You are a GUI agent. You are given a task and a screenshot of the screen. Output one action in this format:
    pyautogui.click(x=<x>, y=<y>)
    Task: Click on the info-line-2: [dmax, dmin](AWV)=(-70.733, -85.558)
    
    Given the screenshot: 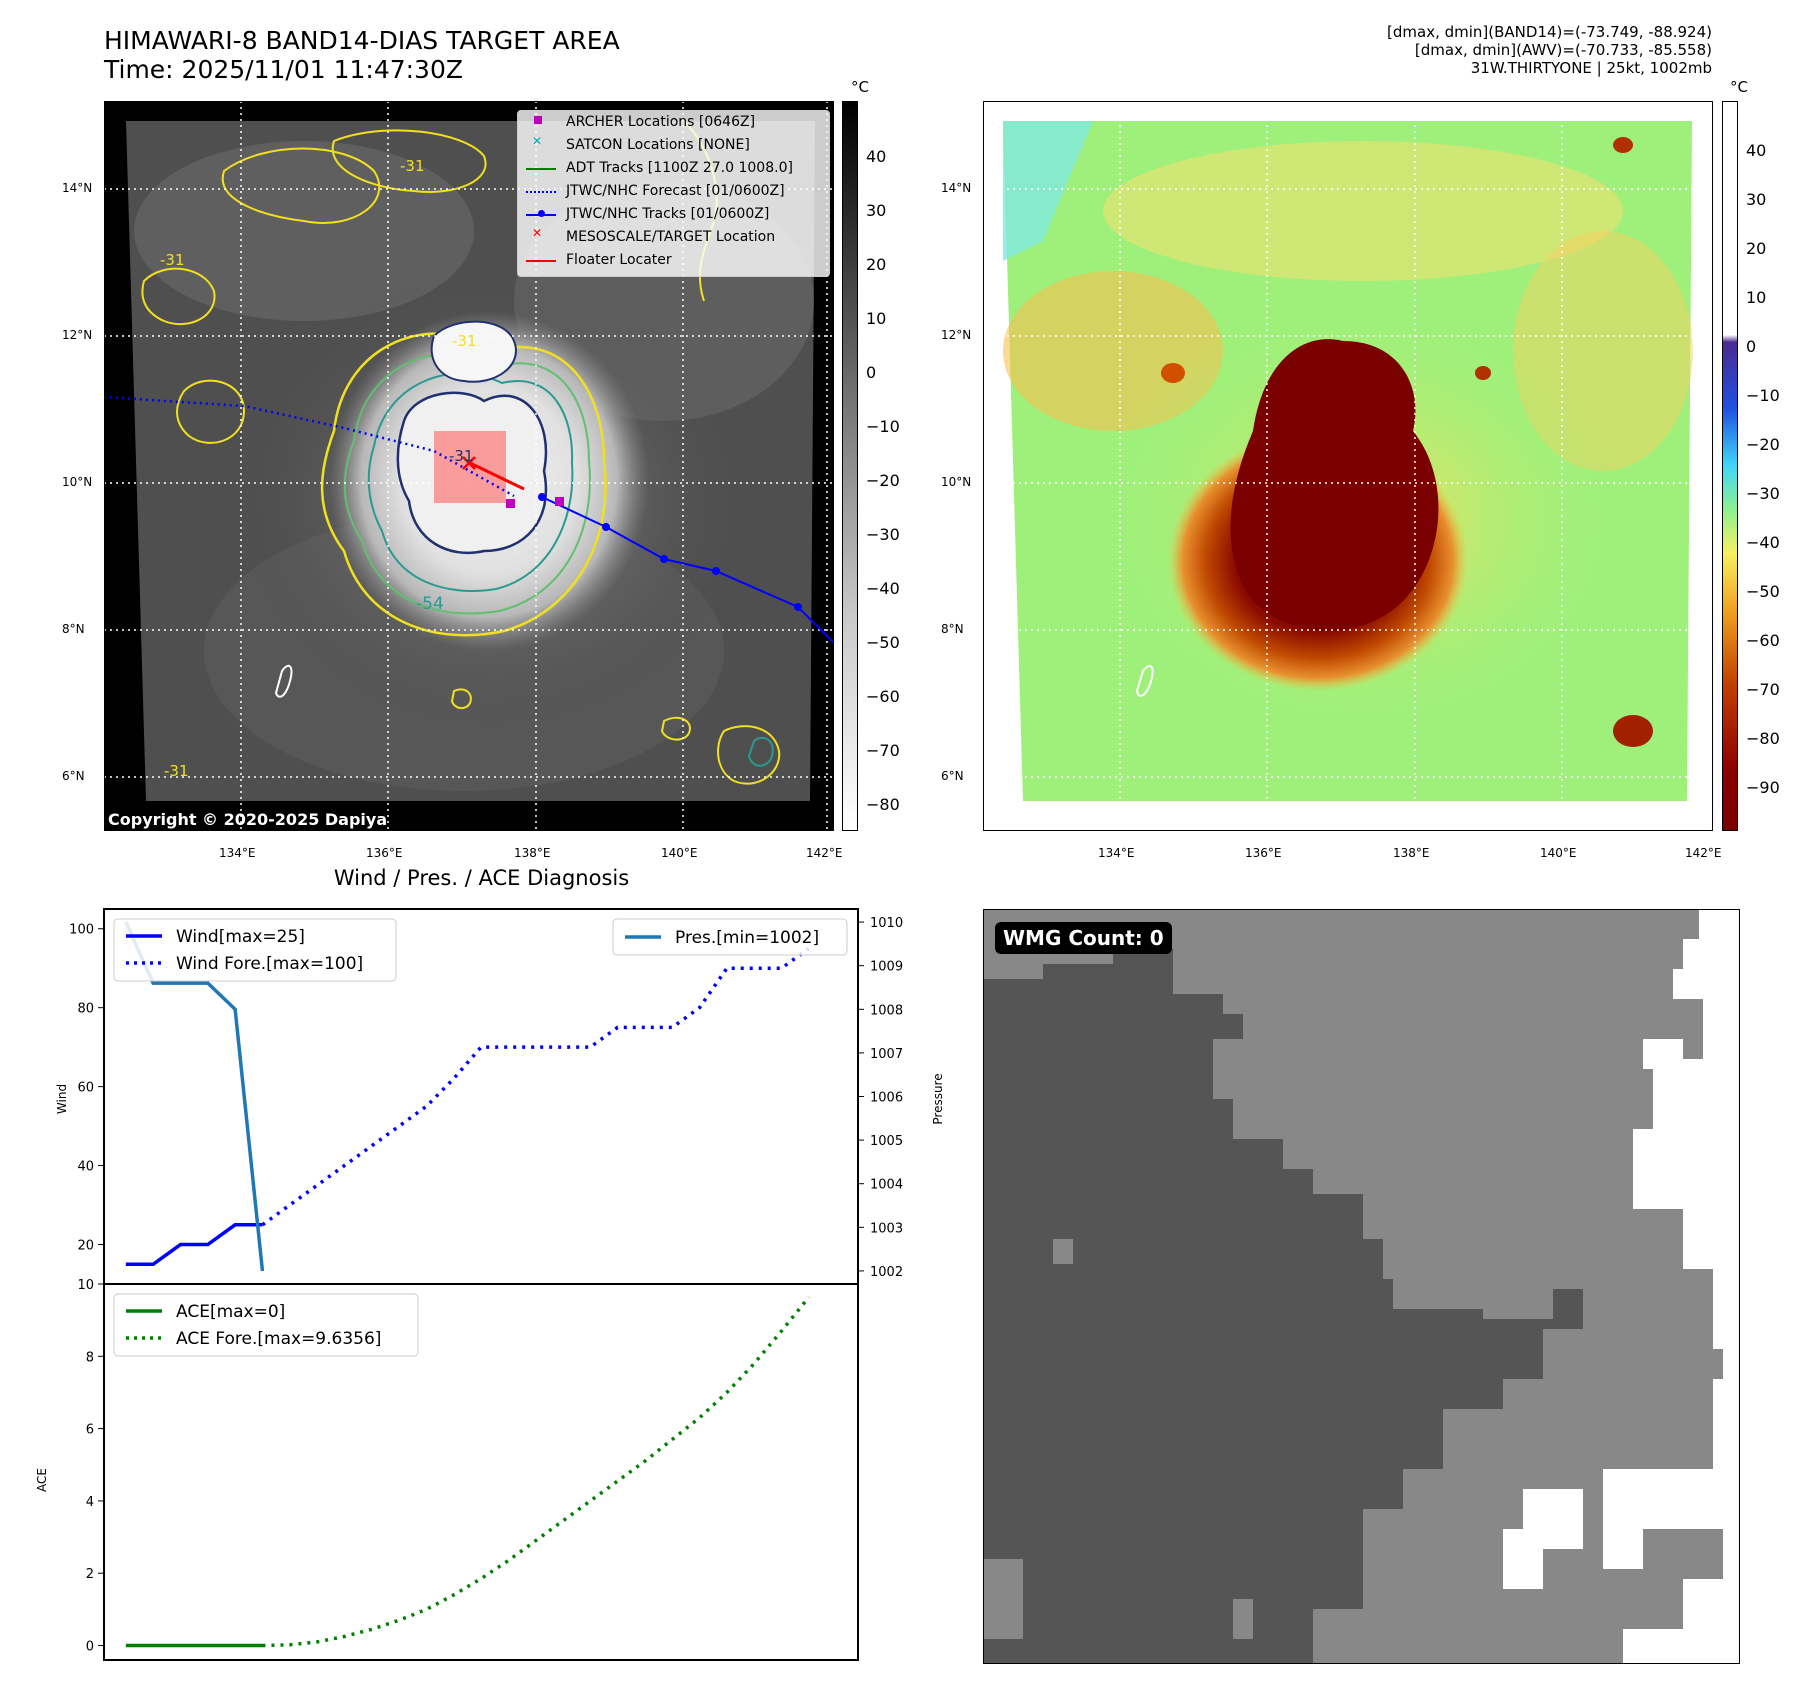 What is the action you would take?
    pyautogui.click(x=1563, y=50)
    